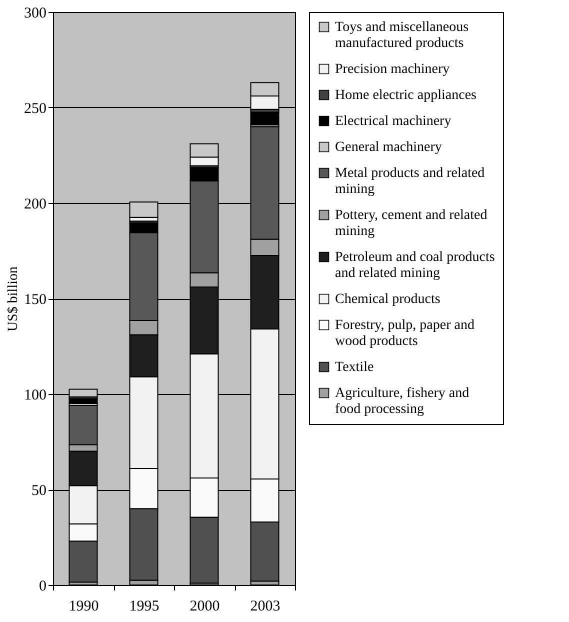  Describe the element at coordinates (393, 121) in the screenshot. I see `legend-label: Electrical machinery` at that location.